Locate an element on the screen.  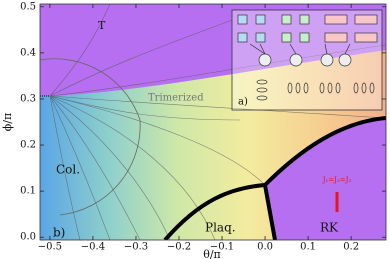
x-tick-label: 0.2 is located at coordinates (351, 247).